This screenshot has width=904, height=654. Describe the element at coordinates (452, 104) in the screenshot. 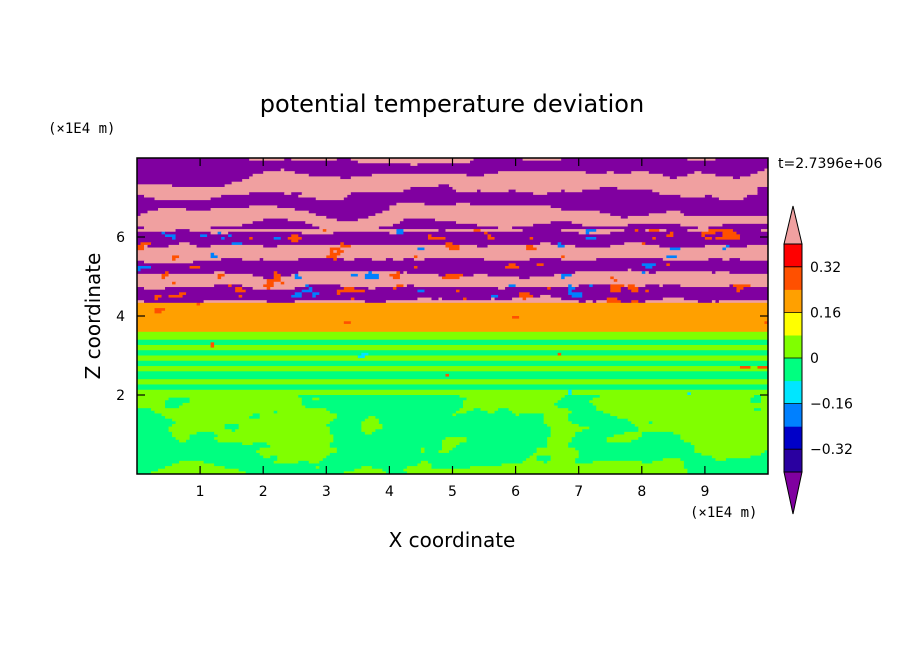

I see `chart-title: potential temperature deviation` at that location.